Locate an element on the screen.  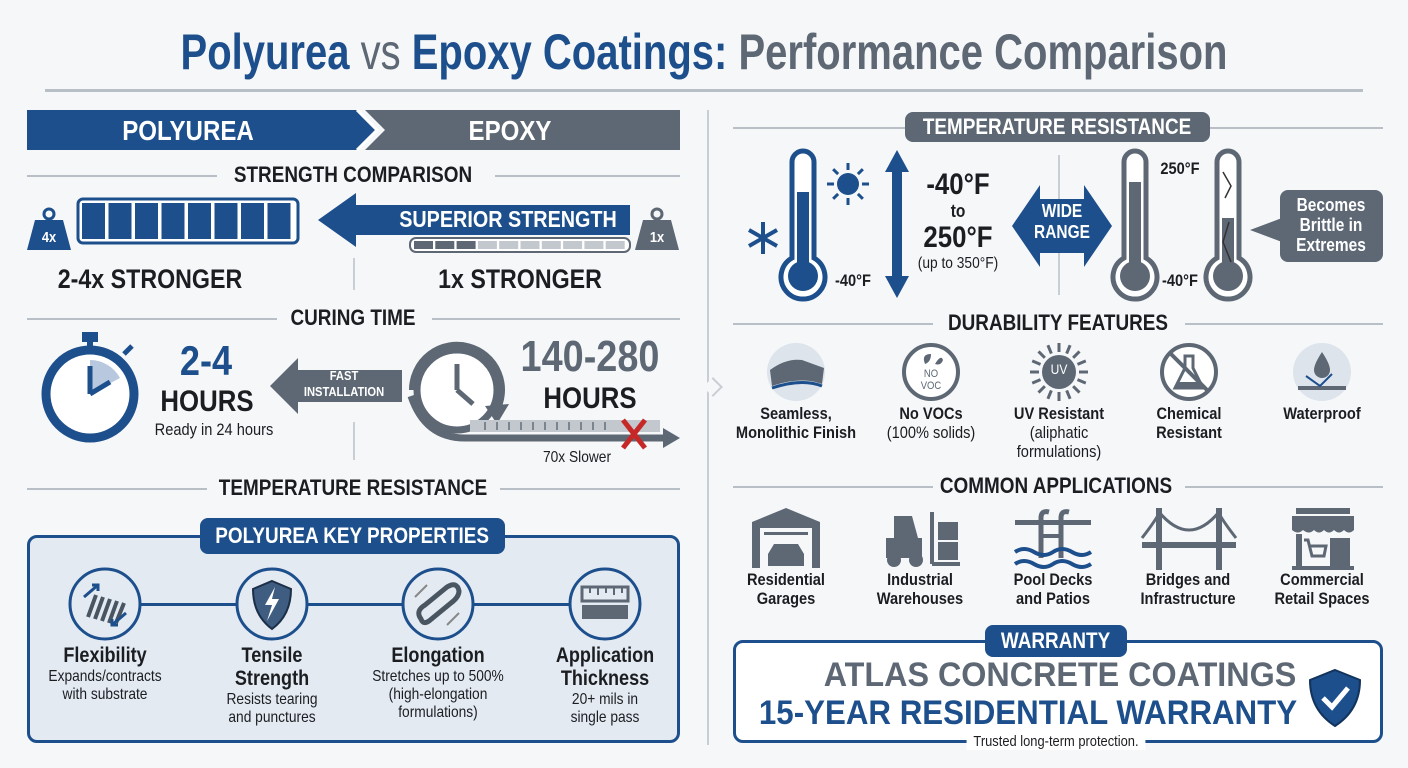
shield-check-icon is located at coordinates (1335, 698).